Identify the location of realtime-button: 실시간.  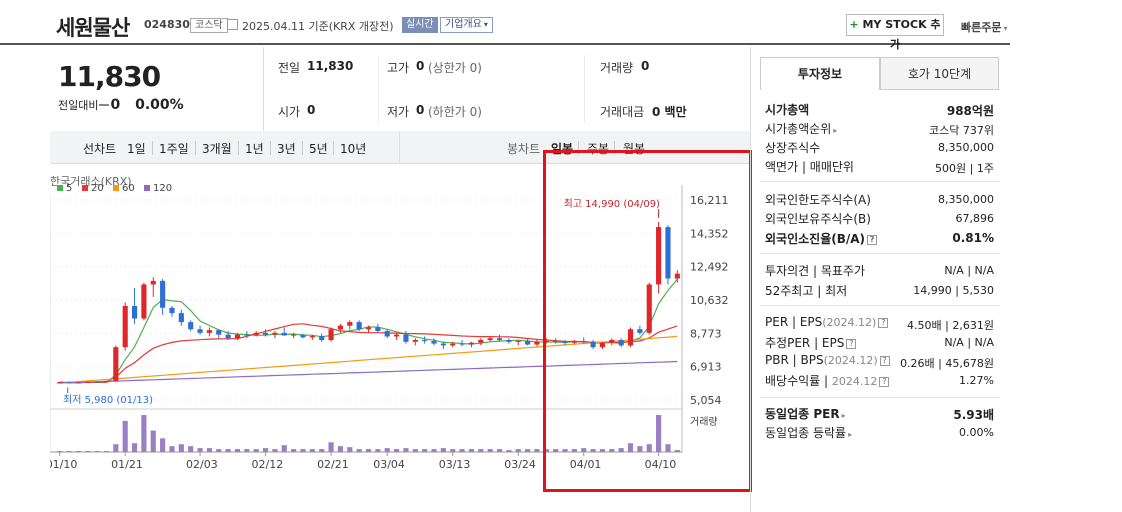
(420, 25).